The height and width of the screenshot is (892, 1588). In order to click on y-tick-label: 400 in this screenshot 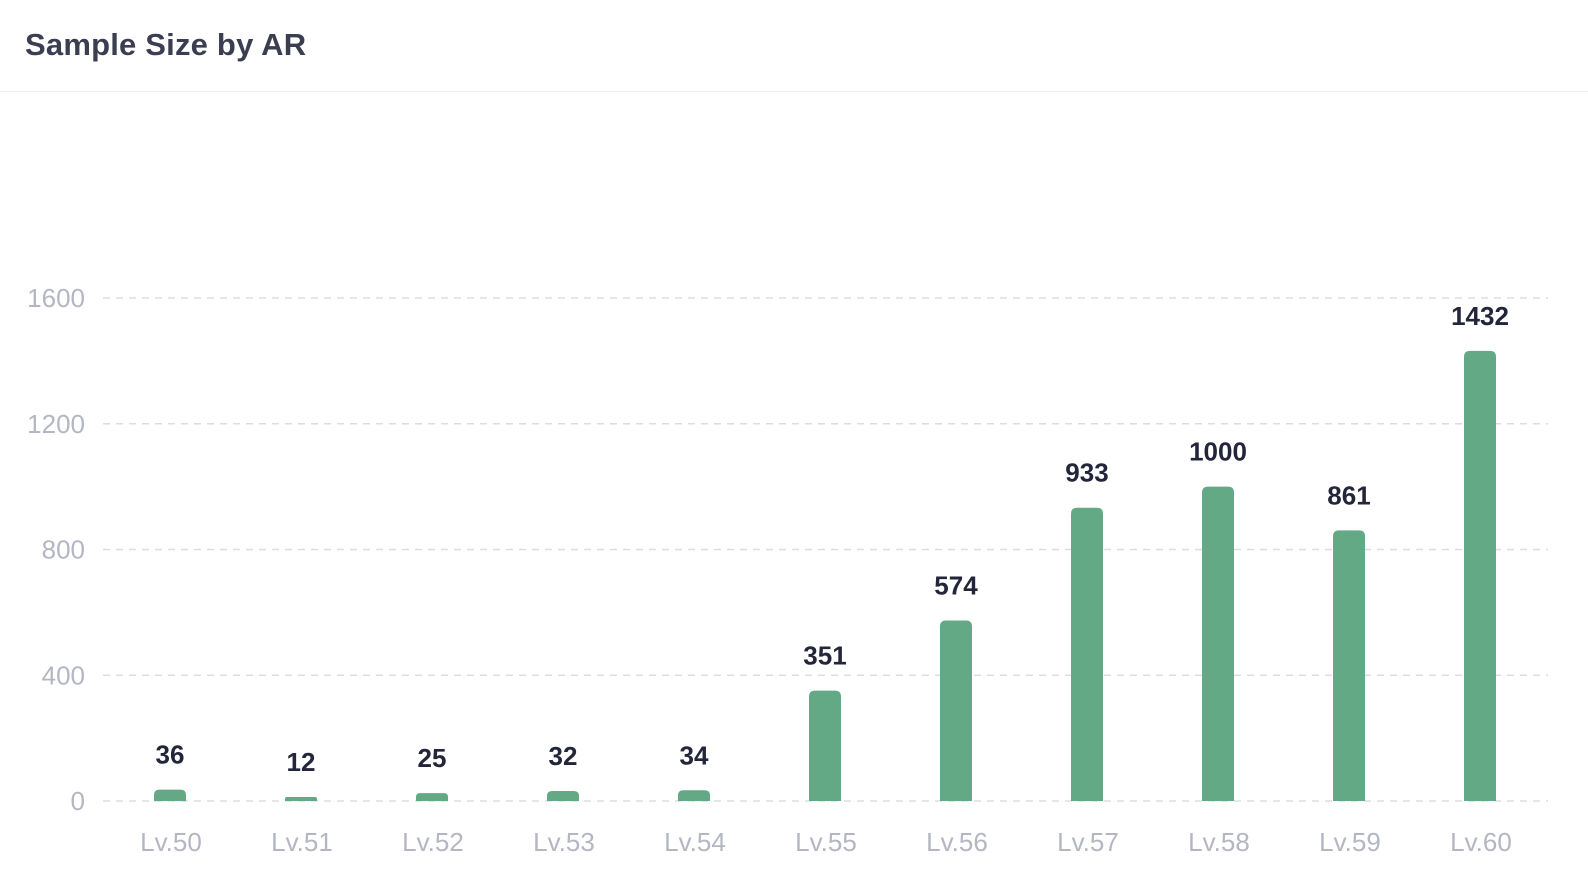, I will do `click(63, 675)`.